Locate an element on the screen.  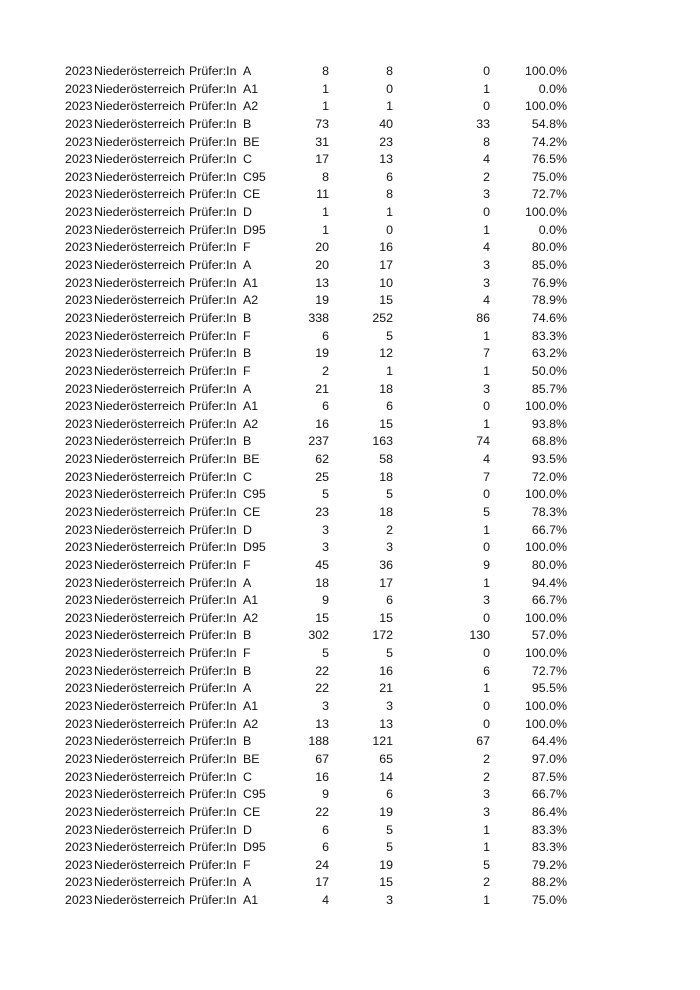
passed-cell: 1 is located at coordinates (389, 212).